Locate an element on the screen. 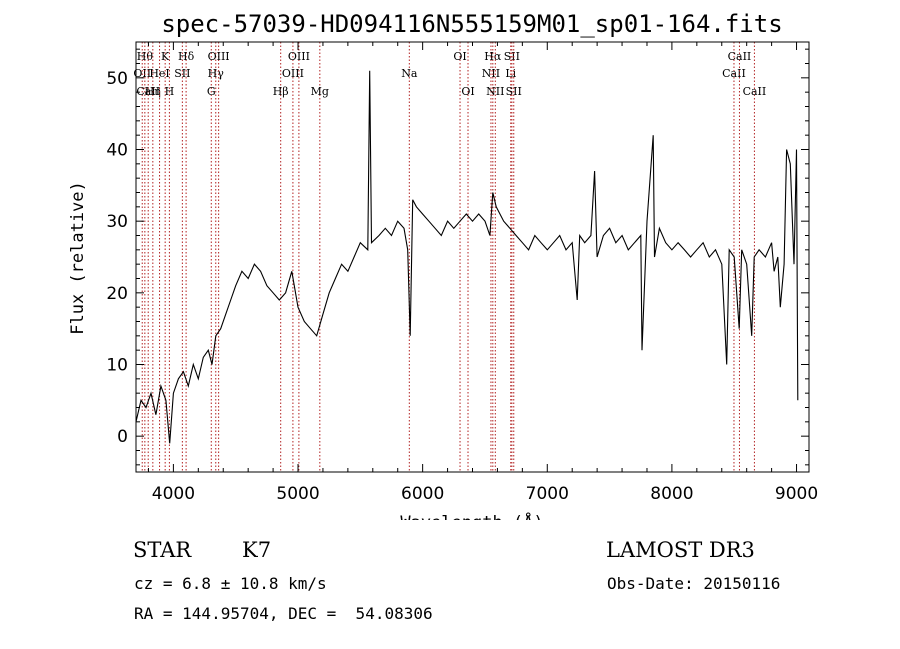 The width and height of the screenshot is (900, 649). spectral-line-label: K is located at coordinates (165, 56).